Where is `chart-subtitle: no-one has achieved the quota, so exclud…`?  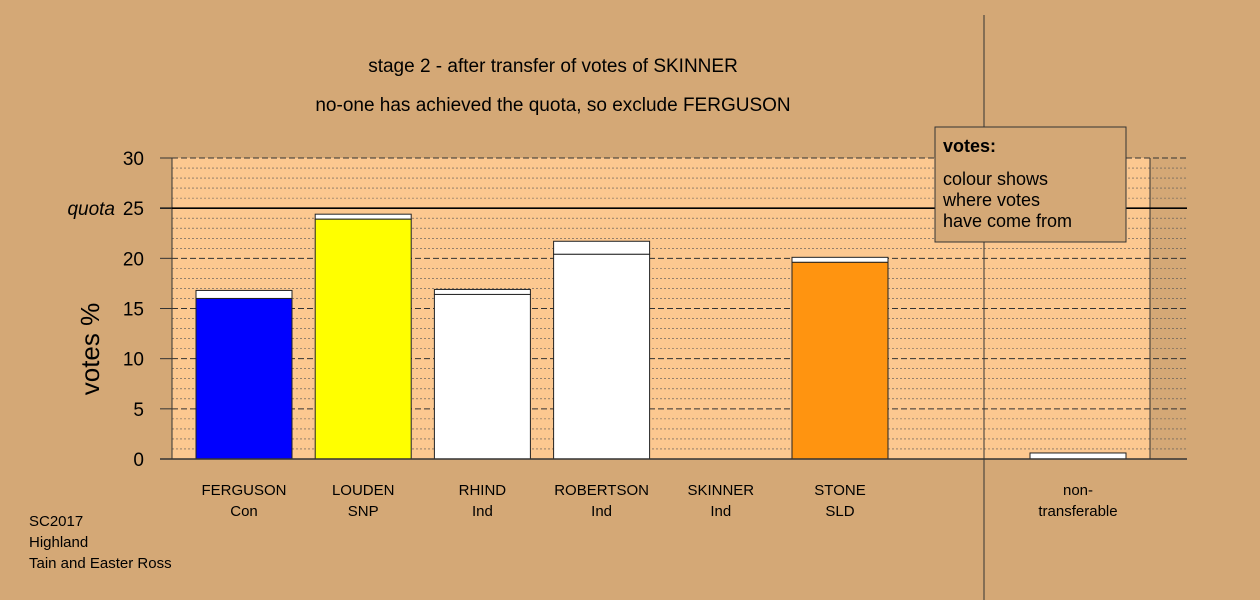
chart-subtitle: no-one has achieved the quota, so exclud… is located at coordinates (552, 105).